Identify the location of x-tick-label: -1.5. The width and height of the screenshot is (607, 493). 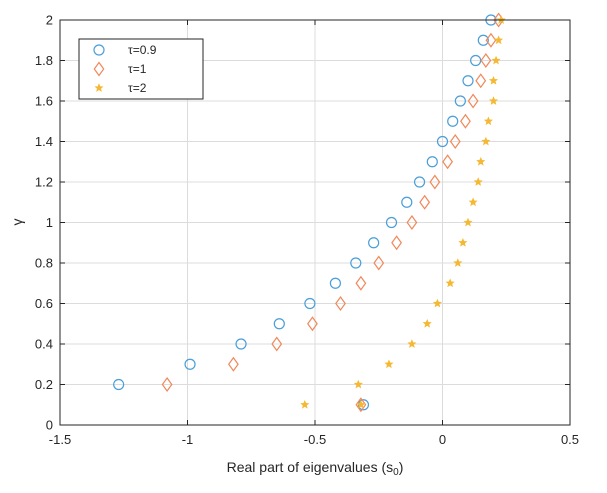
(60, 439).